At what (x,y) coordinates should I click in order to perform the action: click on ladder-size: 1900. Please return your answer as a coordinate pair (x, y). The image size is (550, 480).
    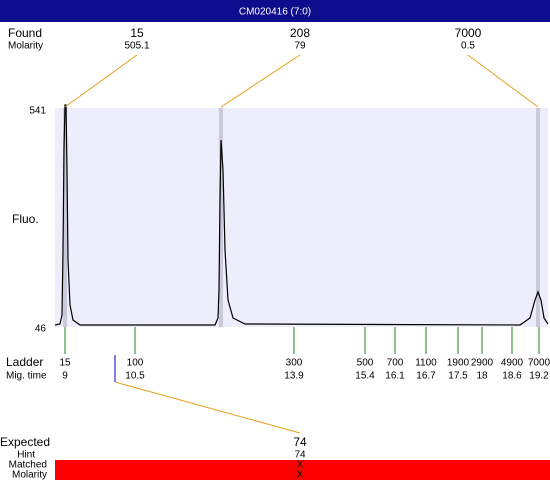
    Looking at the image, I should click on (458, 363).